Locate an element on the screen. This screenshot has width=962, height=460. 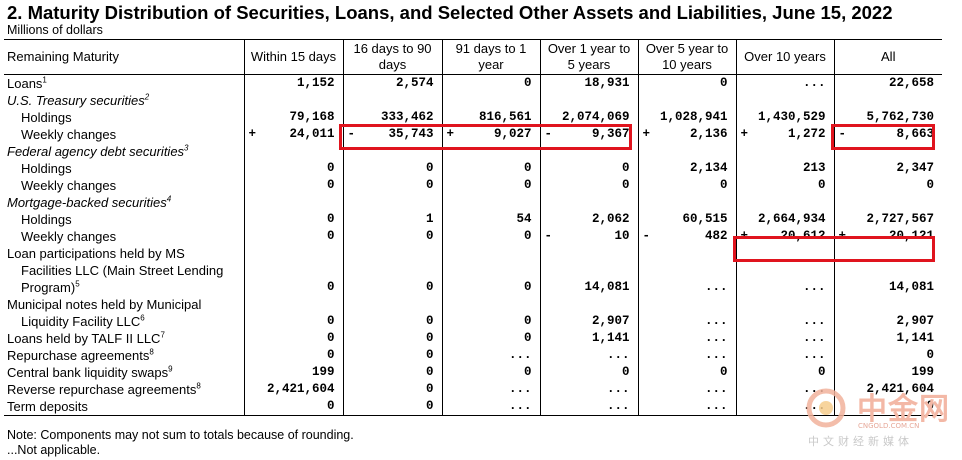
row-label: Program)5 is located at coordinates (124, 287).